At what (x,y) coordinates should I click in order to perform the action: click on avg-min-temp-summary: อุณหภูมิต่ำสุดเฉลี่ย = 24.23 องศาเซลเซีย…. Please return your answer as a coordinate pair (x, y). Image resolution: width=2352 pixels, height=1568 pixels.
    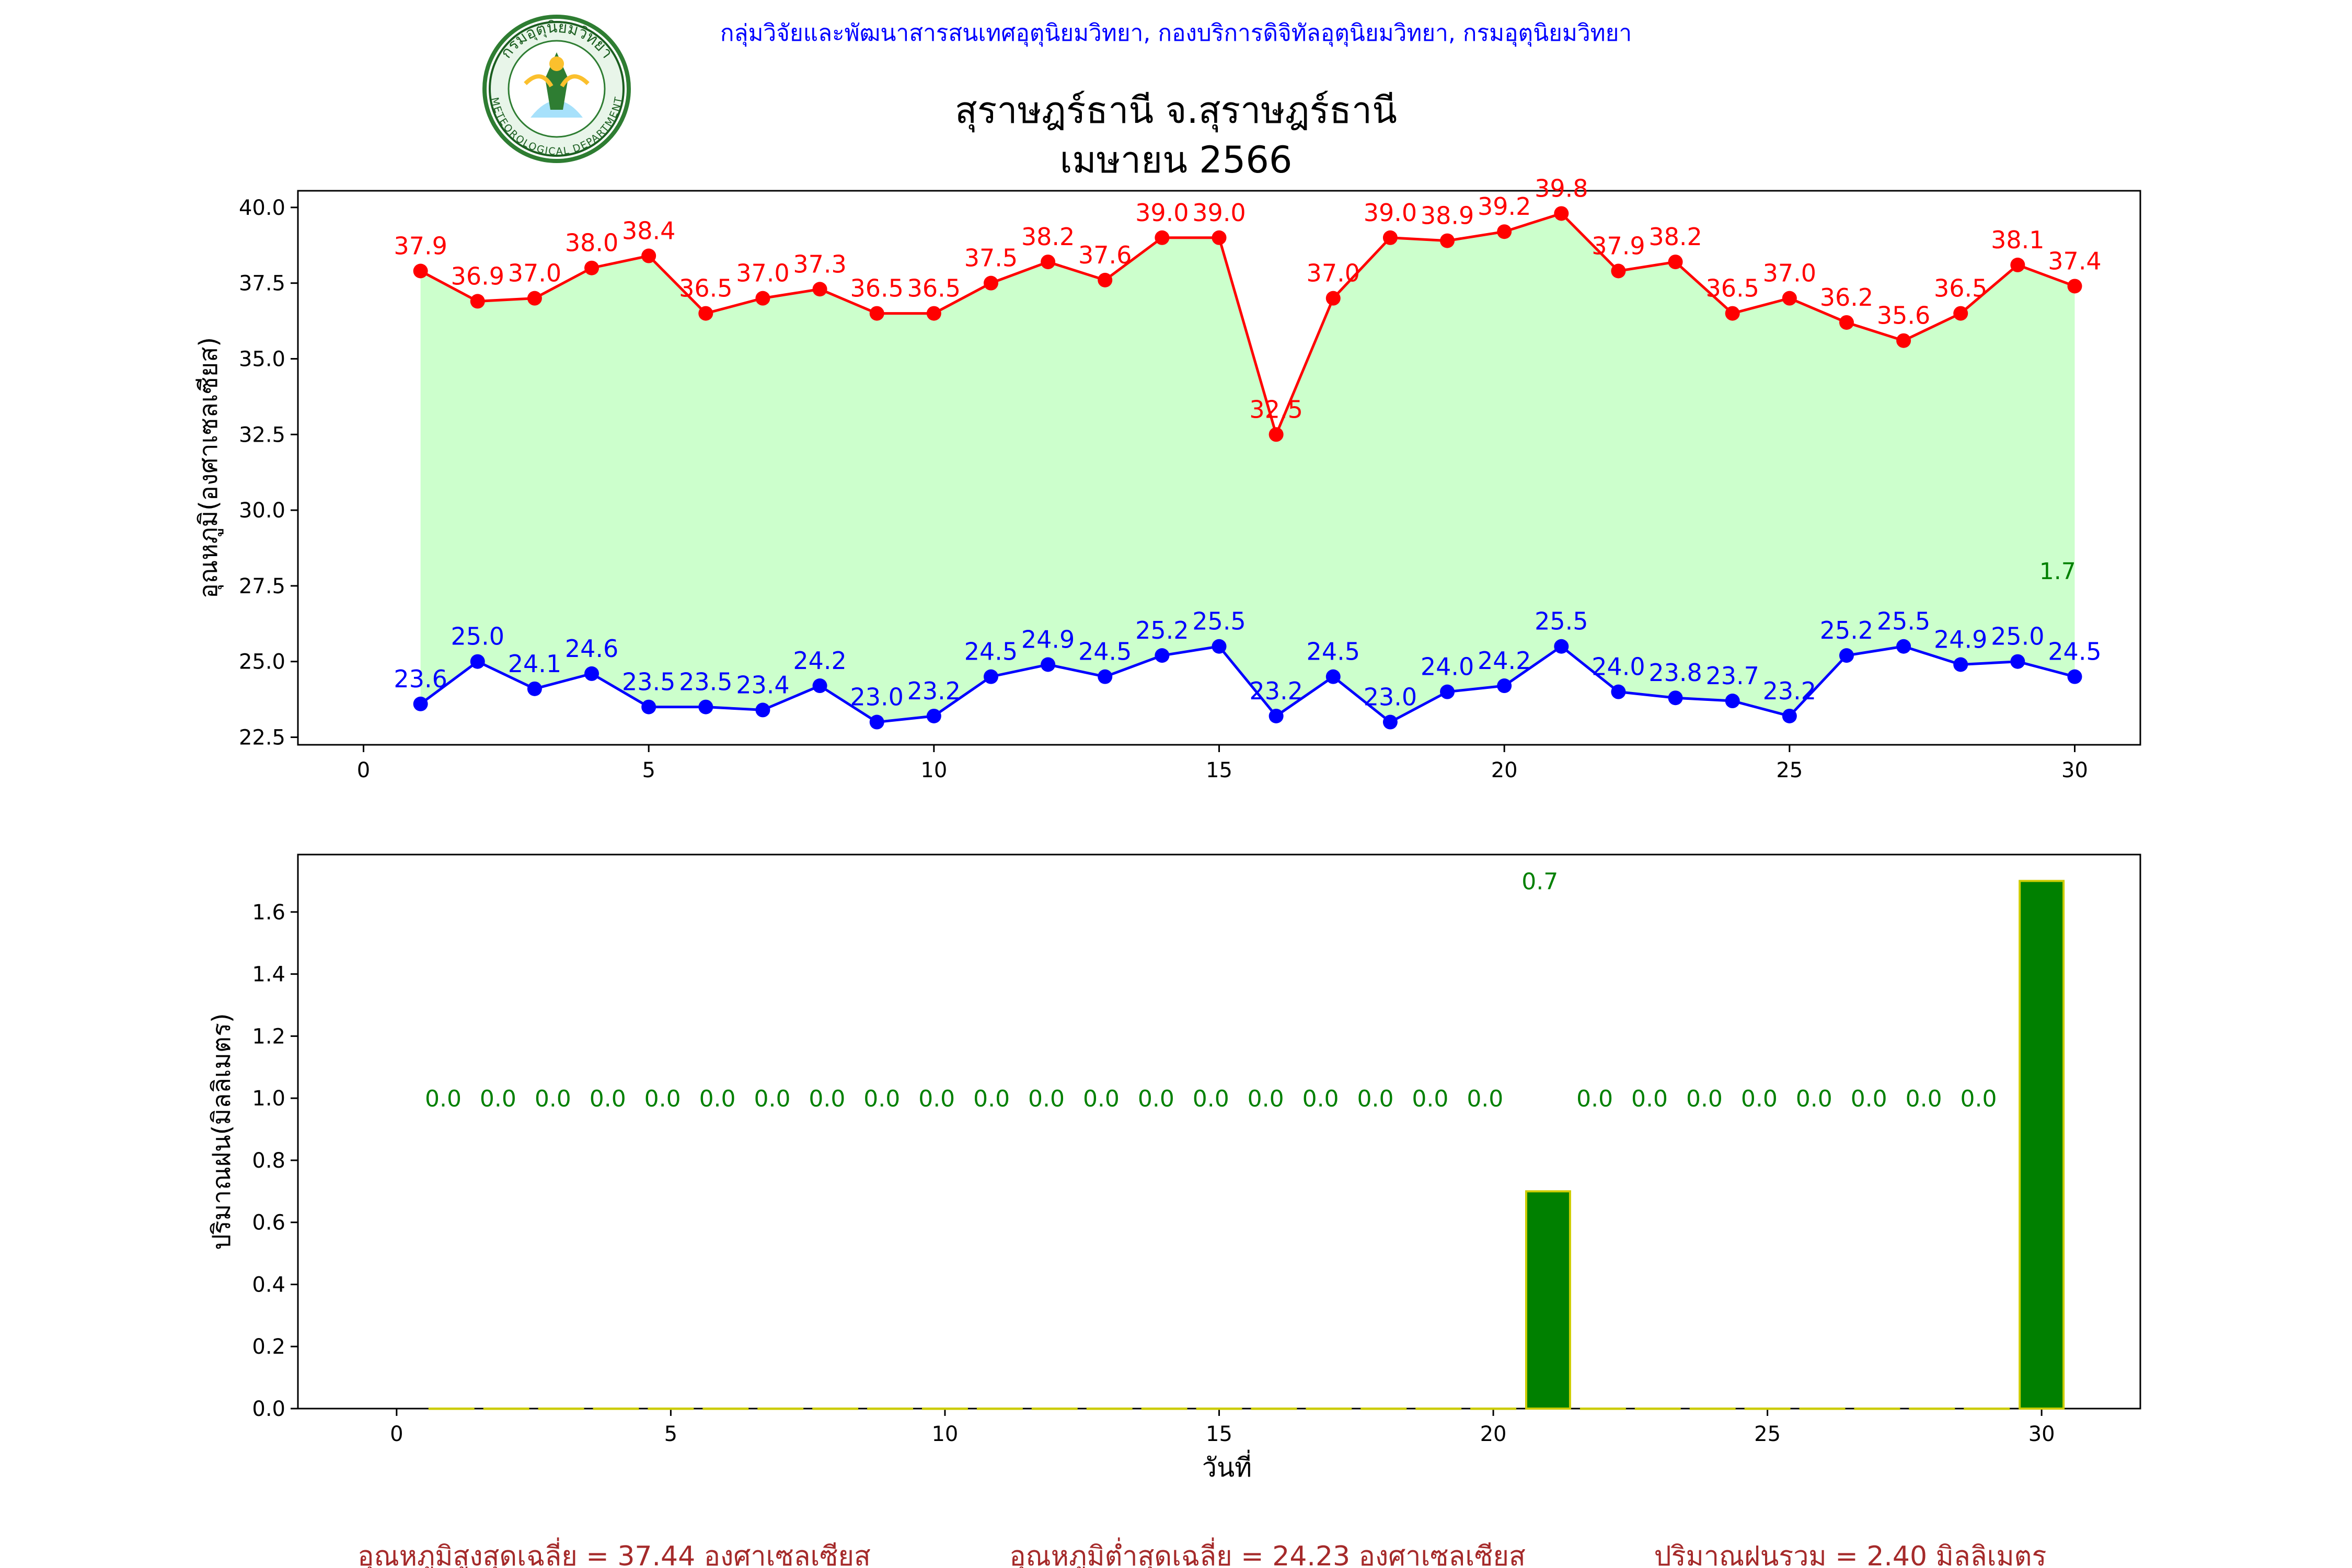
    Looking at the image, I should click on (1267, 1552).